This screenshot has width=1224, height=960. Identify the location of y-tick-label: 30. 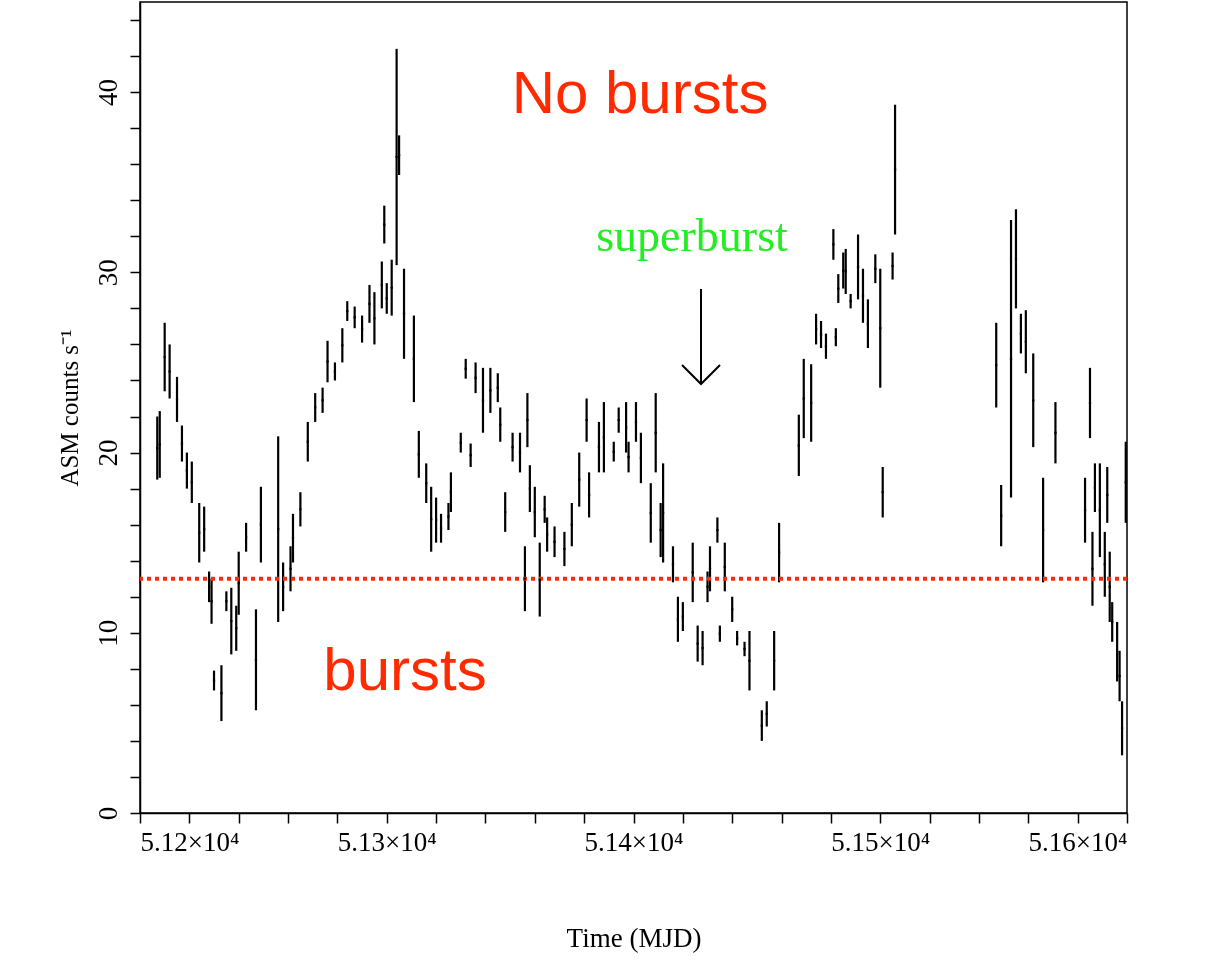
(107, 273).